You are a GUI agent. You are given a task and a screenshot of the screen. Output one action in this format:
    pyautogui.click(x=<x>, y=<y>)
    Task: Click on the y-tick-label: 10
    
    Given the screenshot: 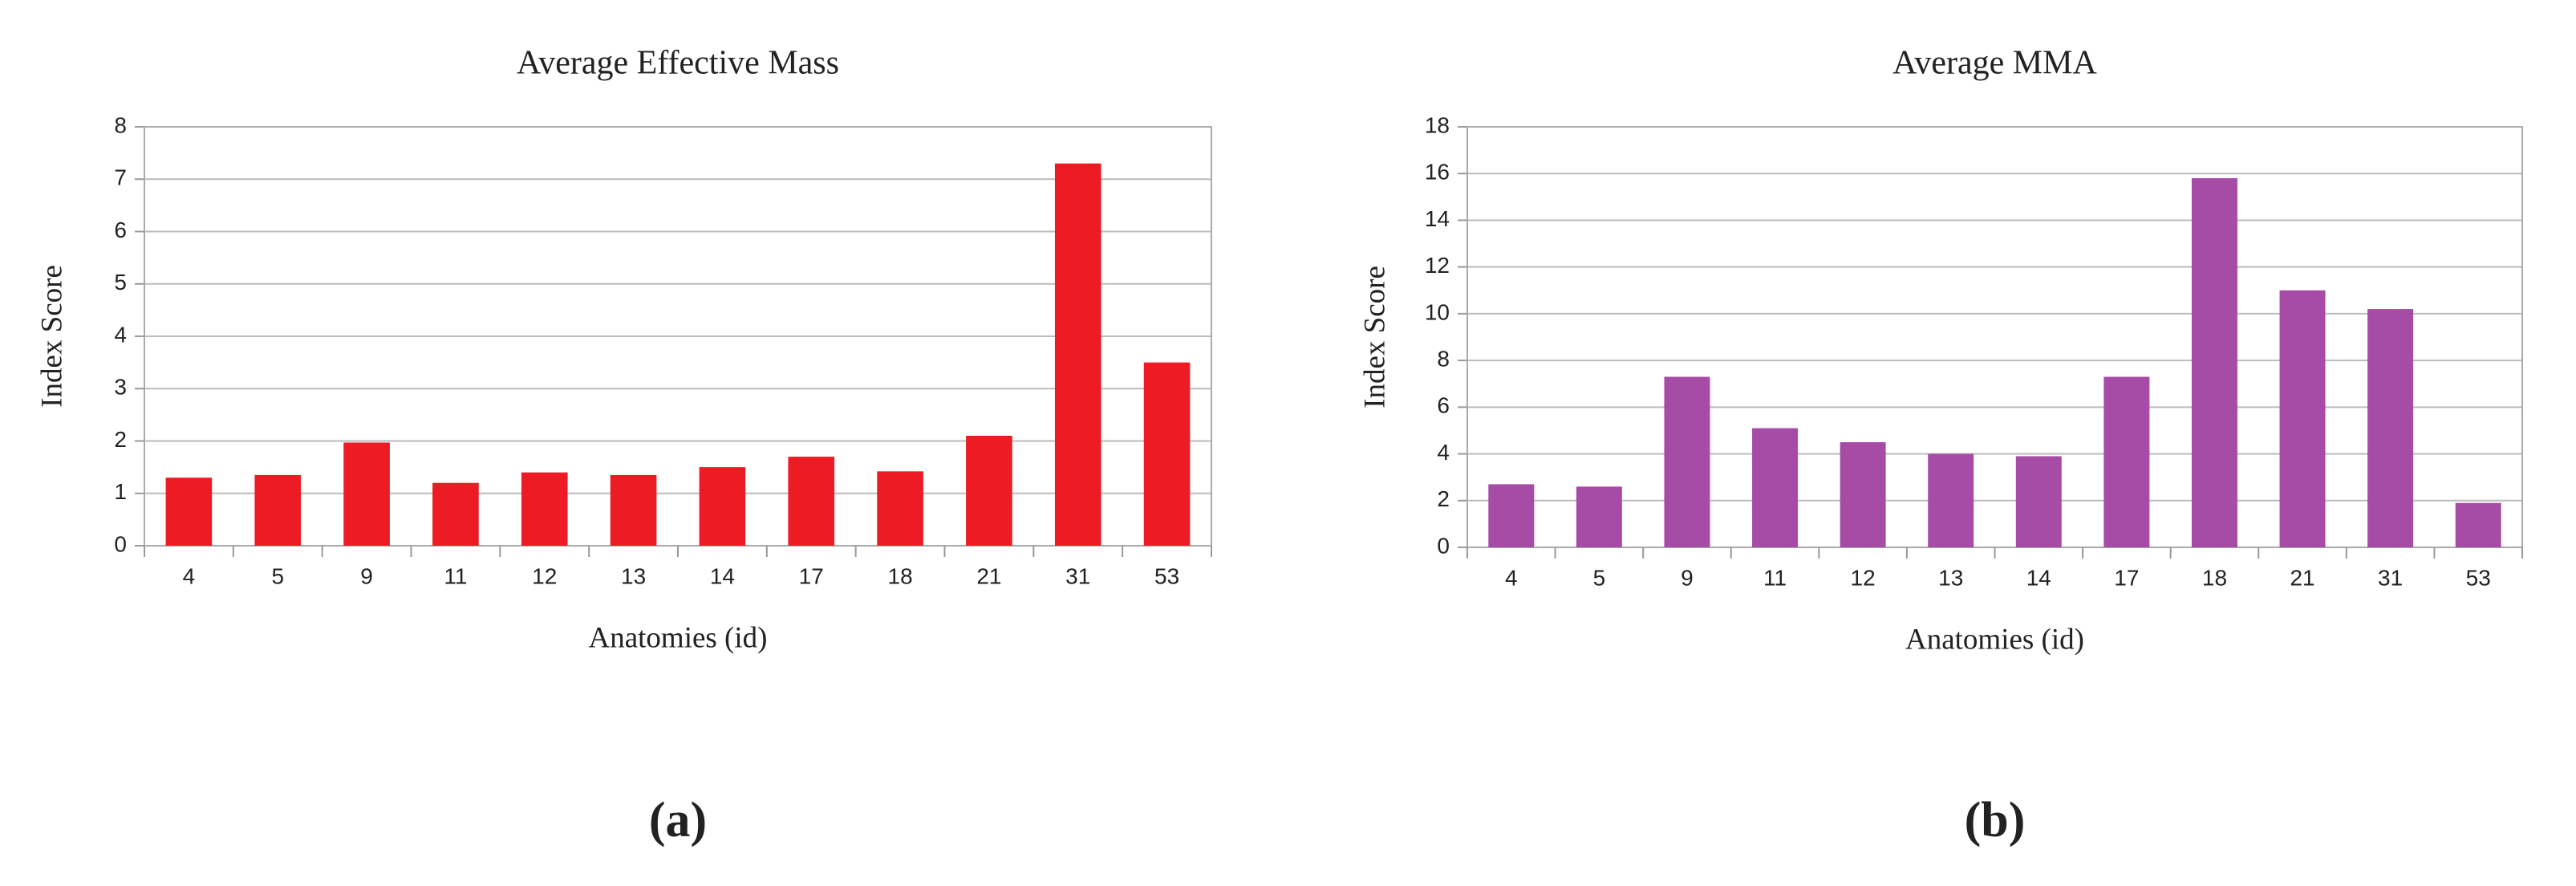 What is the action you would take?
    pyautogui.click(x=1437, y=311)
    